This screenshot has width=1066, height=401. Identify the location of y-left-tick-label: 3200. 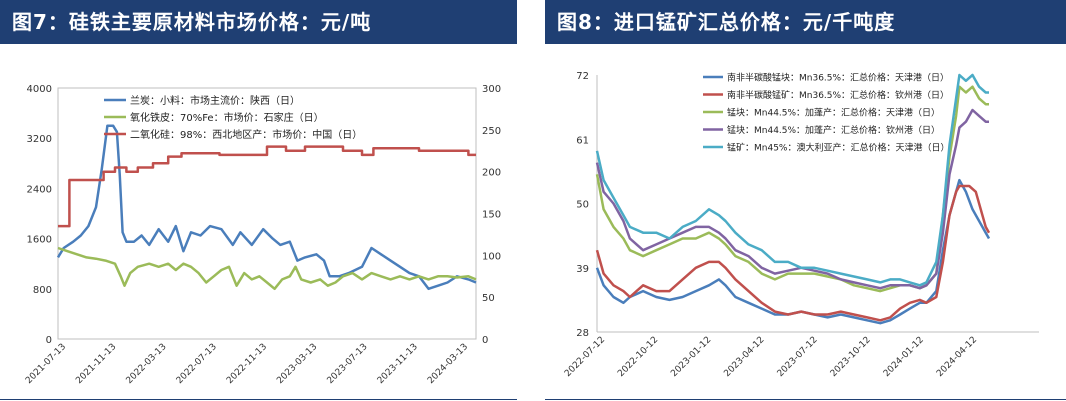
(39, 139).